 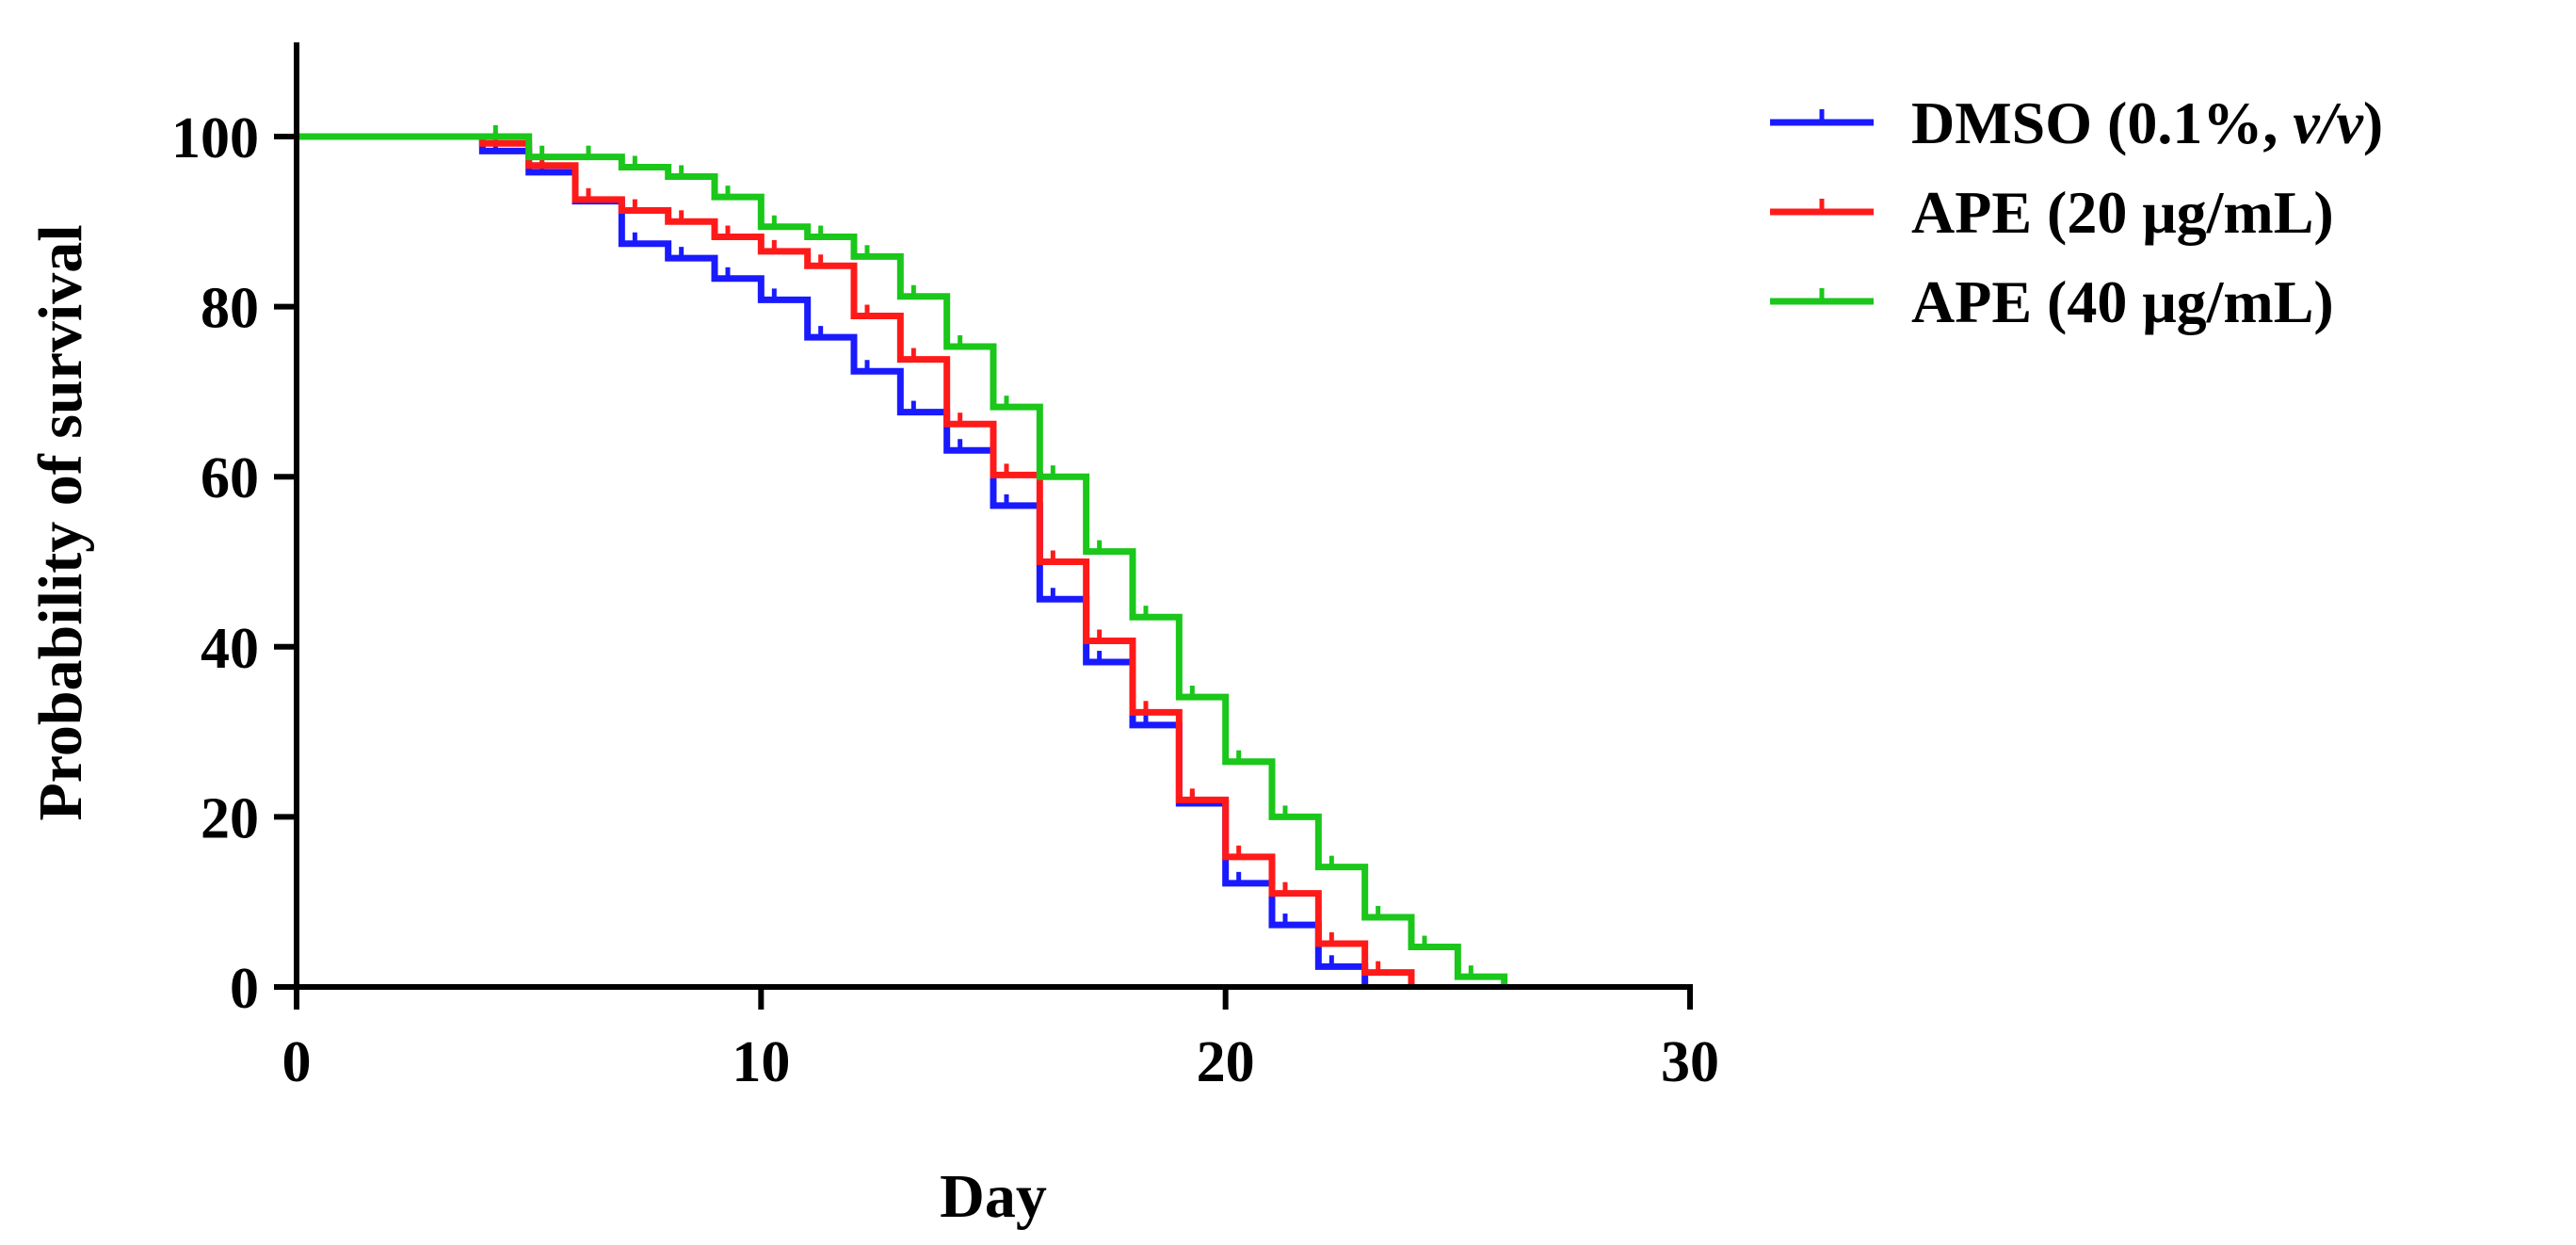 What do you see at coordinates (993, 1196) in the screenshot?
I see `x-axis-title: Day` at bounding box center [993, 1196].